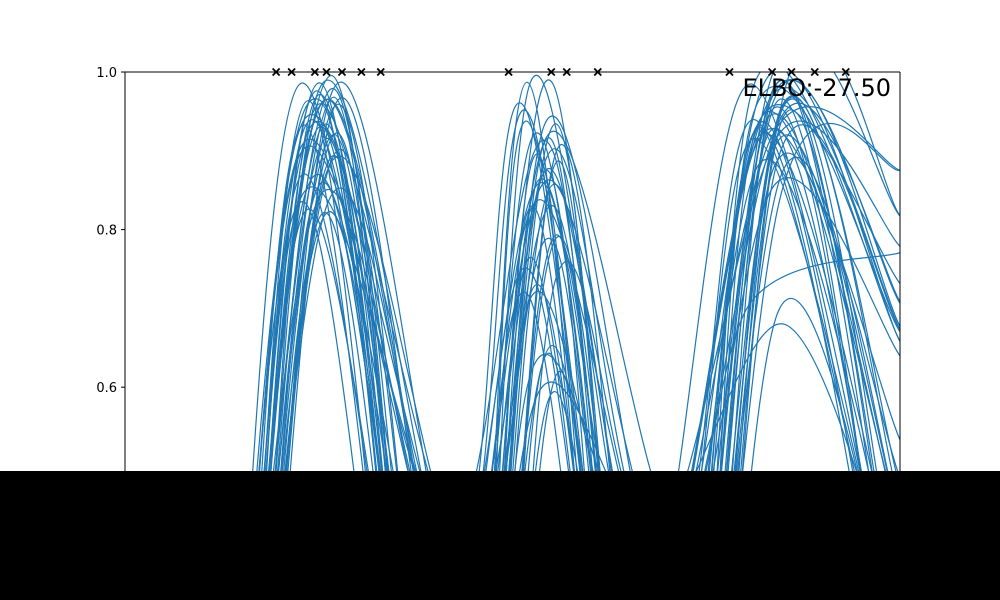 The image size is (1000, 600). What do you see at coordinates (106, 388) in the screenshot?
I see `y-tick-label: 0.6` at bounding box center [106, 388].